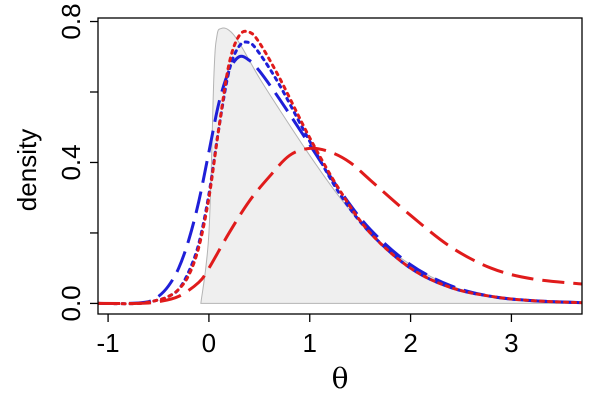 This screenshot has height=400, width=600. Describe the element at coordinates (71, 303) in the screenshot. I see `y-tick-label: 0.0` at that location.